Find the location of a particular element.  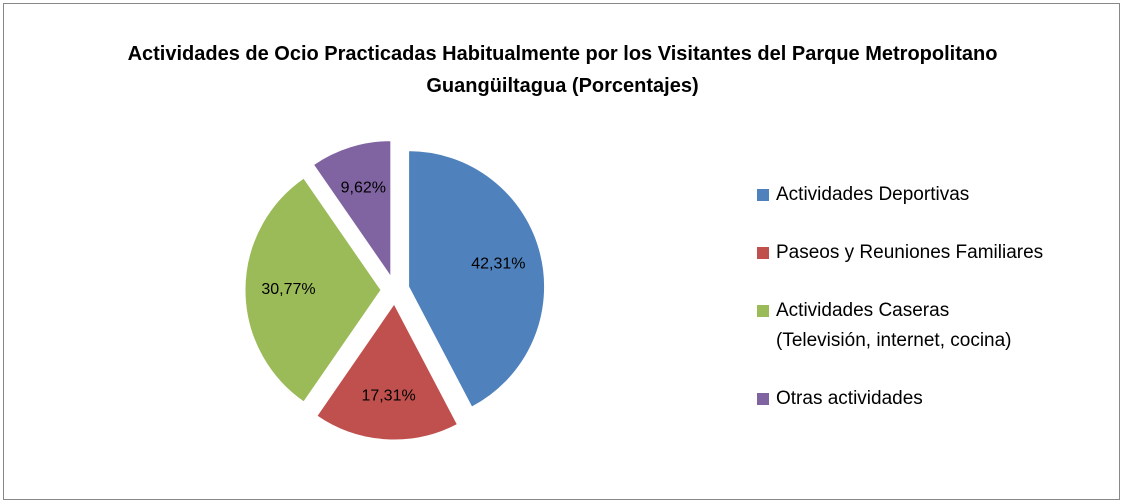

legend-label: Actividades Deportivas is located at coordinates (873, 194).